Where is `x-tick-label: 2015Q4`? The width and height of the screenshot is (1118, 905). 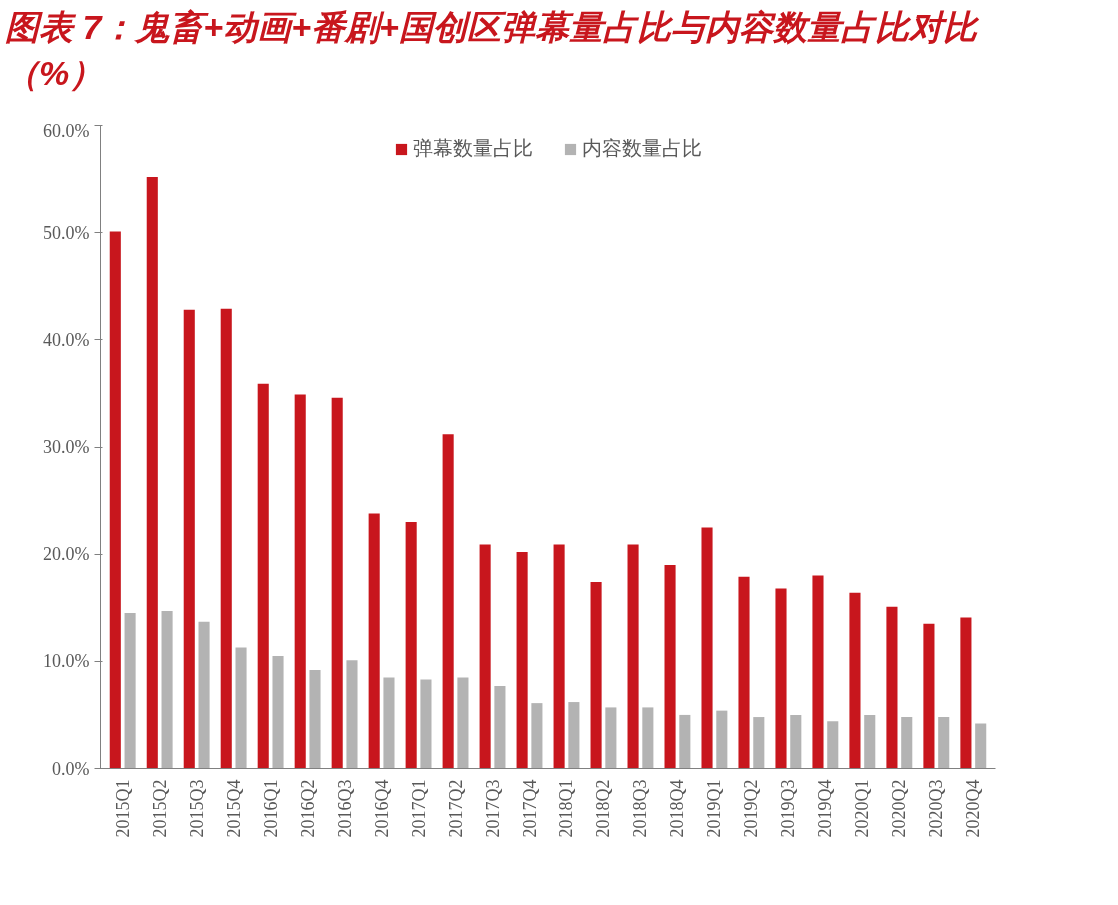 x-tick-label: 2015Q4 is located at coordinates (233, 808).